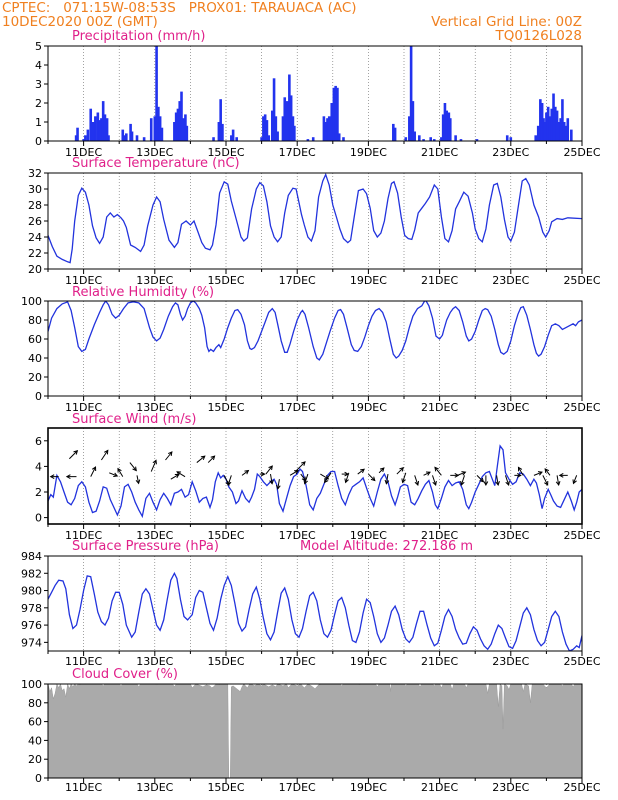 The height and width of the screenshot is (800, 618). What do you see at coordinates (35, 339) in the screenshot?
I see `y-tick-label: 60` at bounding box center [35, 339].